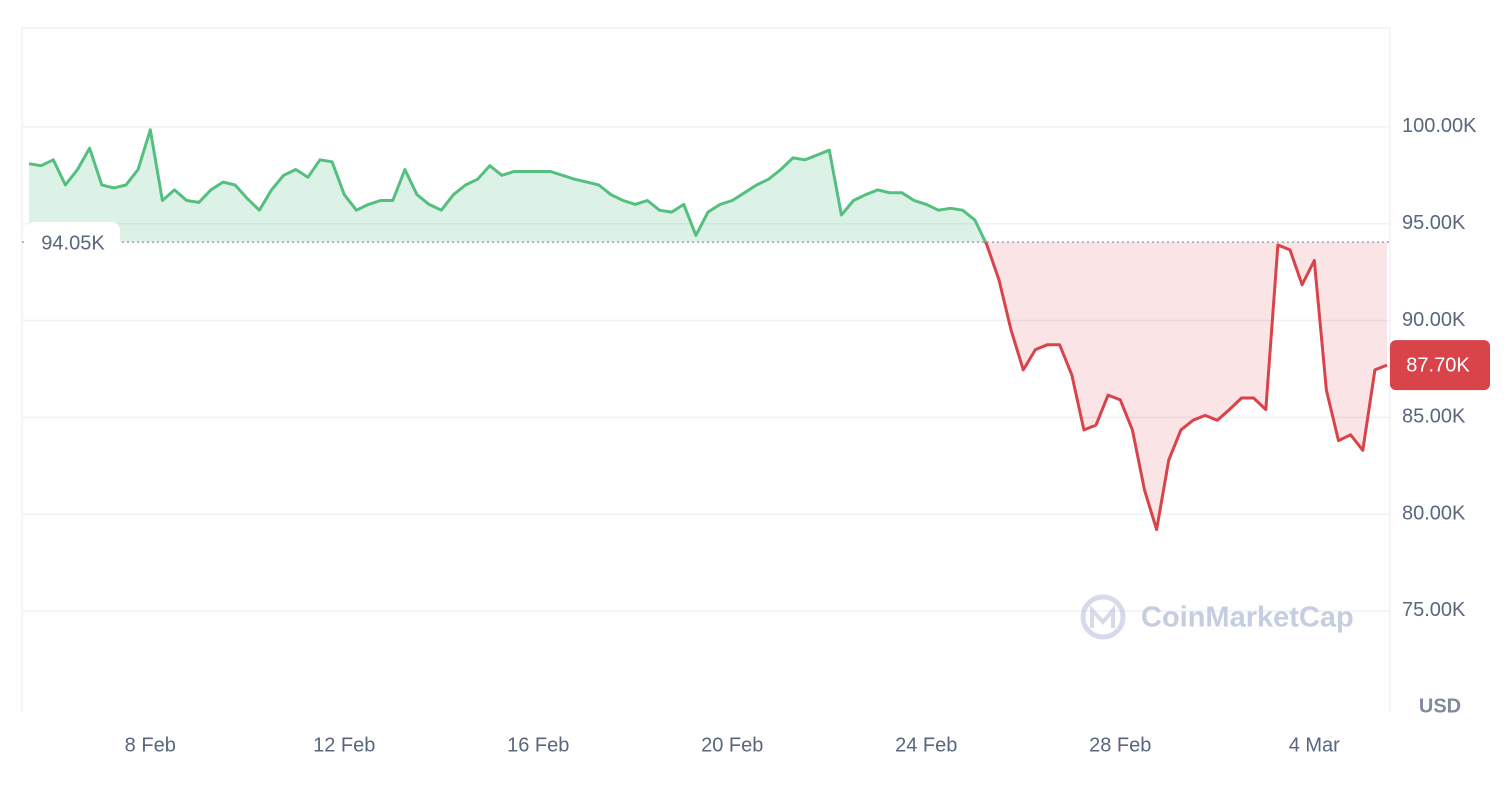  I want to click on y-tick-label: 85.00K, so click(1434, 417).